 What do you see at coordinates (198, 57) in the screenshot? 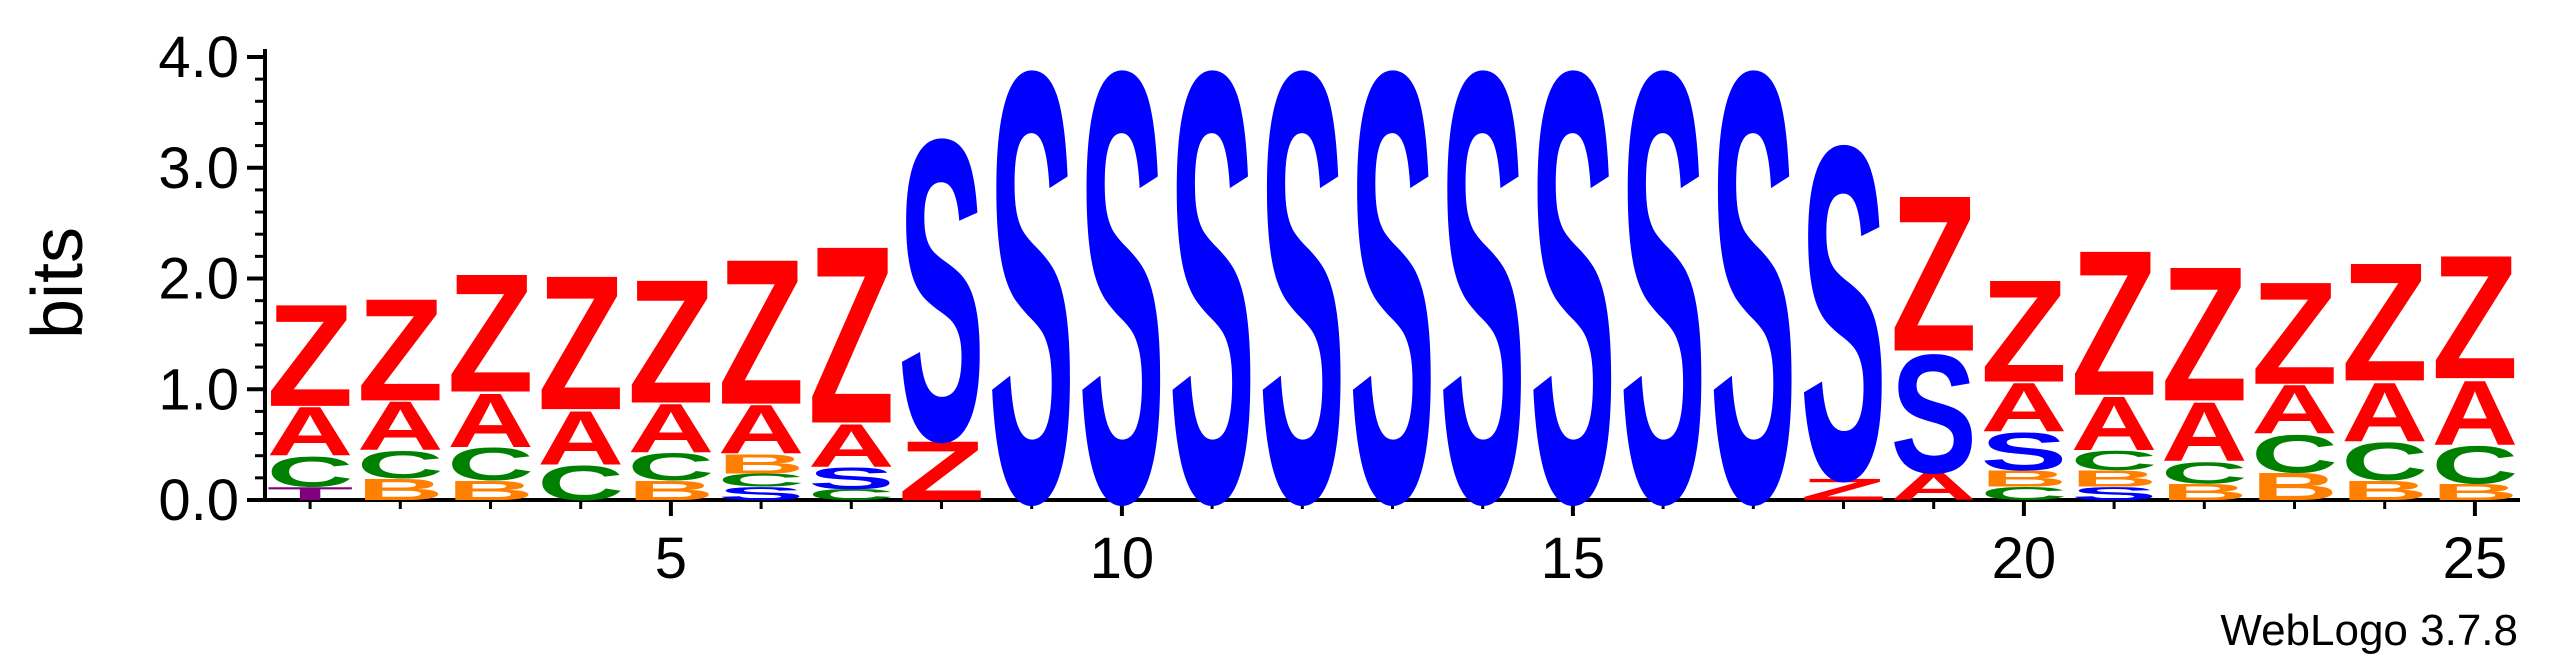
I see `y-tick-label: 4.0` at bounding box center [198, 57].